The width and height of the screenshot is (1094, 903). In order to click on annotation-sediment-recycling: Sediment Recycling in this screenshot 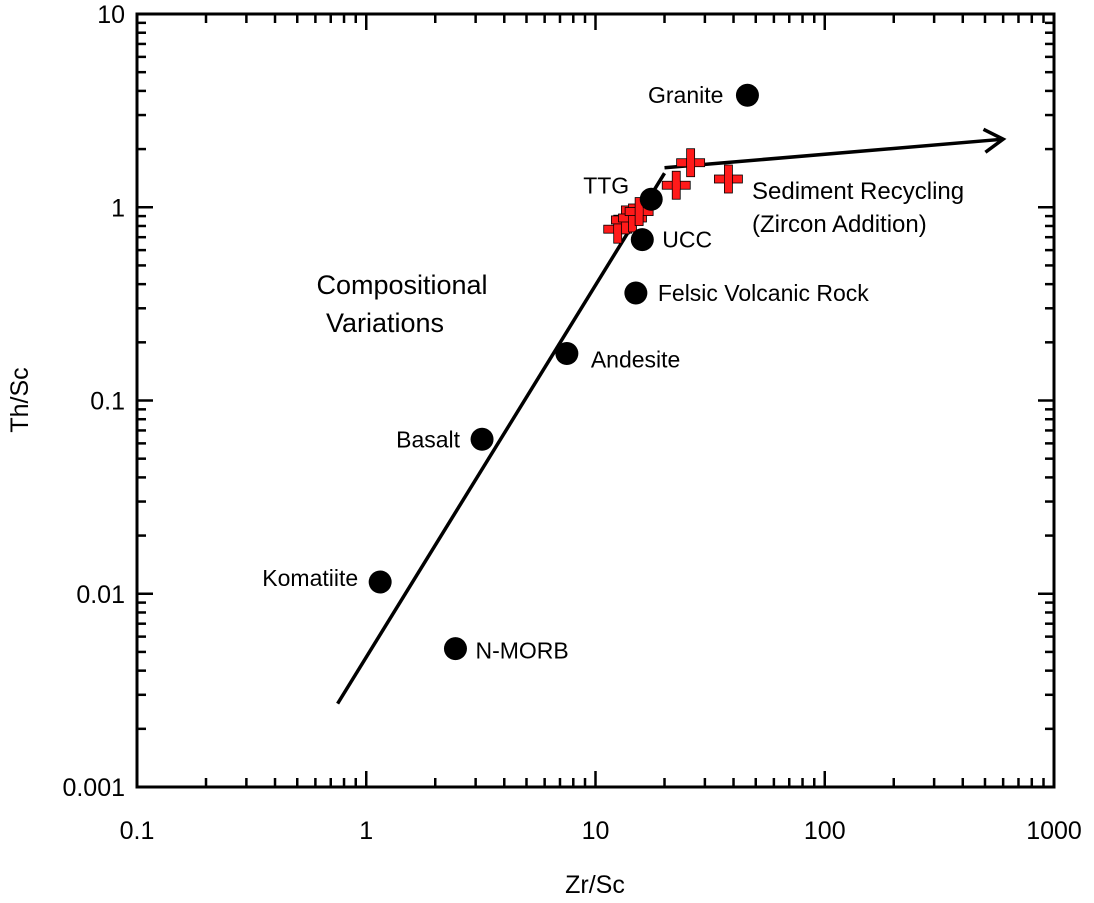, I will do `click(858, 191)`.